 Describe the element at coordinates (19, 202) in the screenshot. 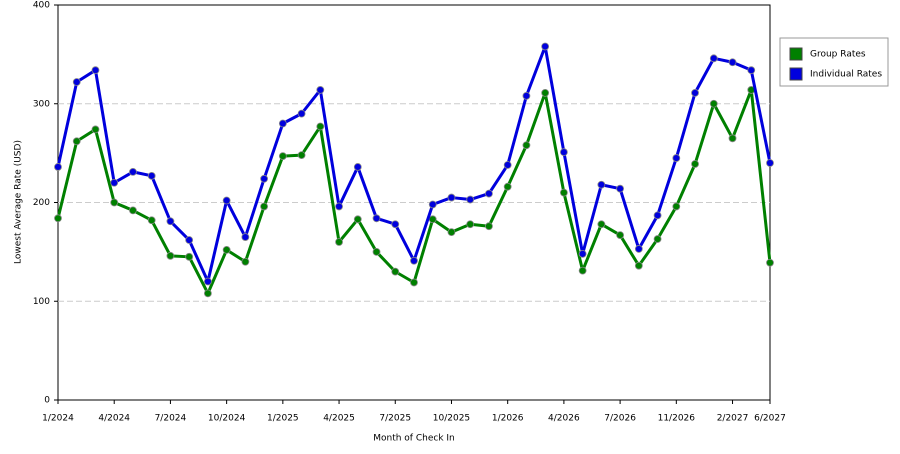

I see `y-axis-label: Lowest Average Rate (USD)` at that location.